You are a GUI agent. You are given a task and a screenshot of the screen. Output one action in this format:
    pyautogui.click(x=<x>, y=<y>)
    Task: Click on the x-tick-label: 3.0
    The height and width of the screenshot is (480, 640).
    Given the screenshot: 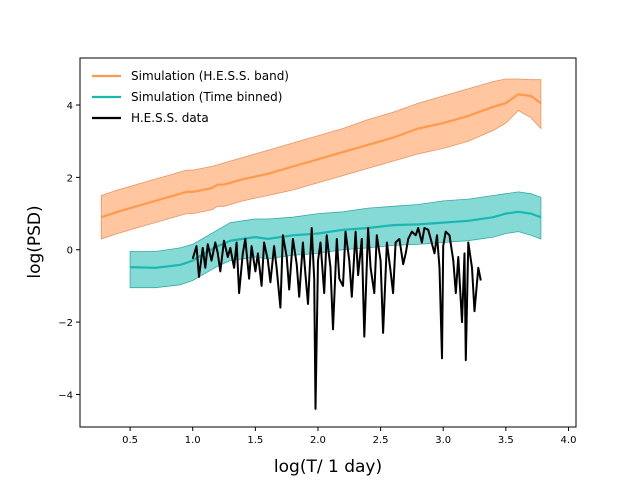 What is the action you would take?
    pyautogui.click(x=443, y=440)
    